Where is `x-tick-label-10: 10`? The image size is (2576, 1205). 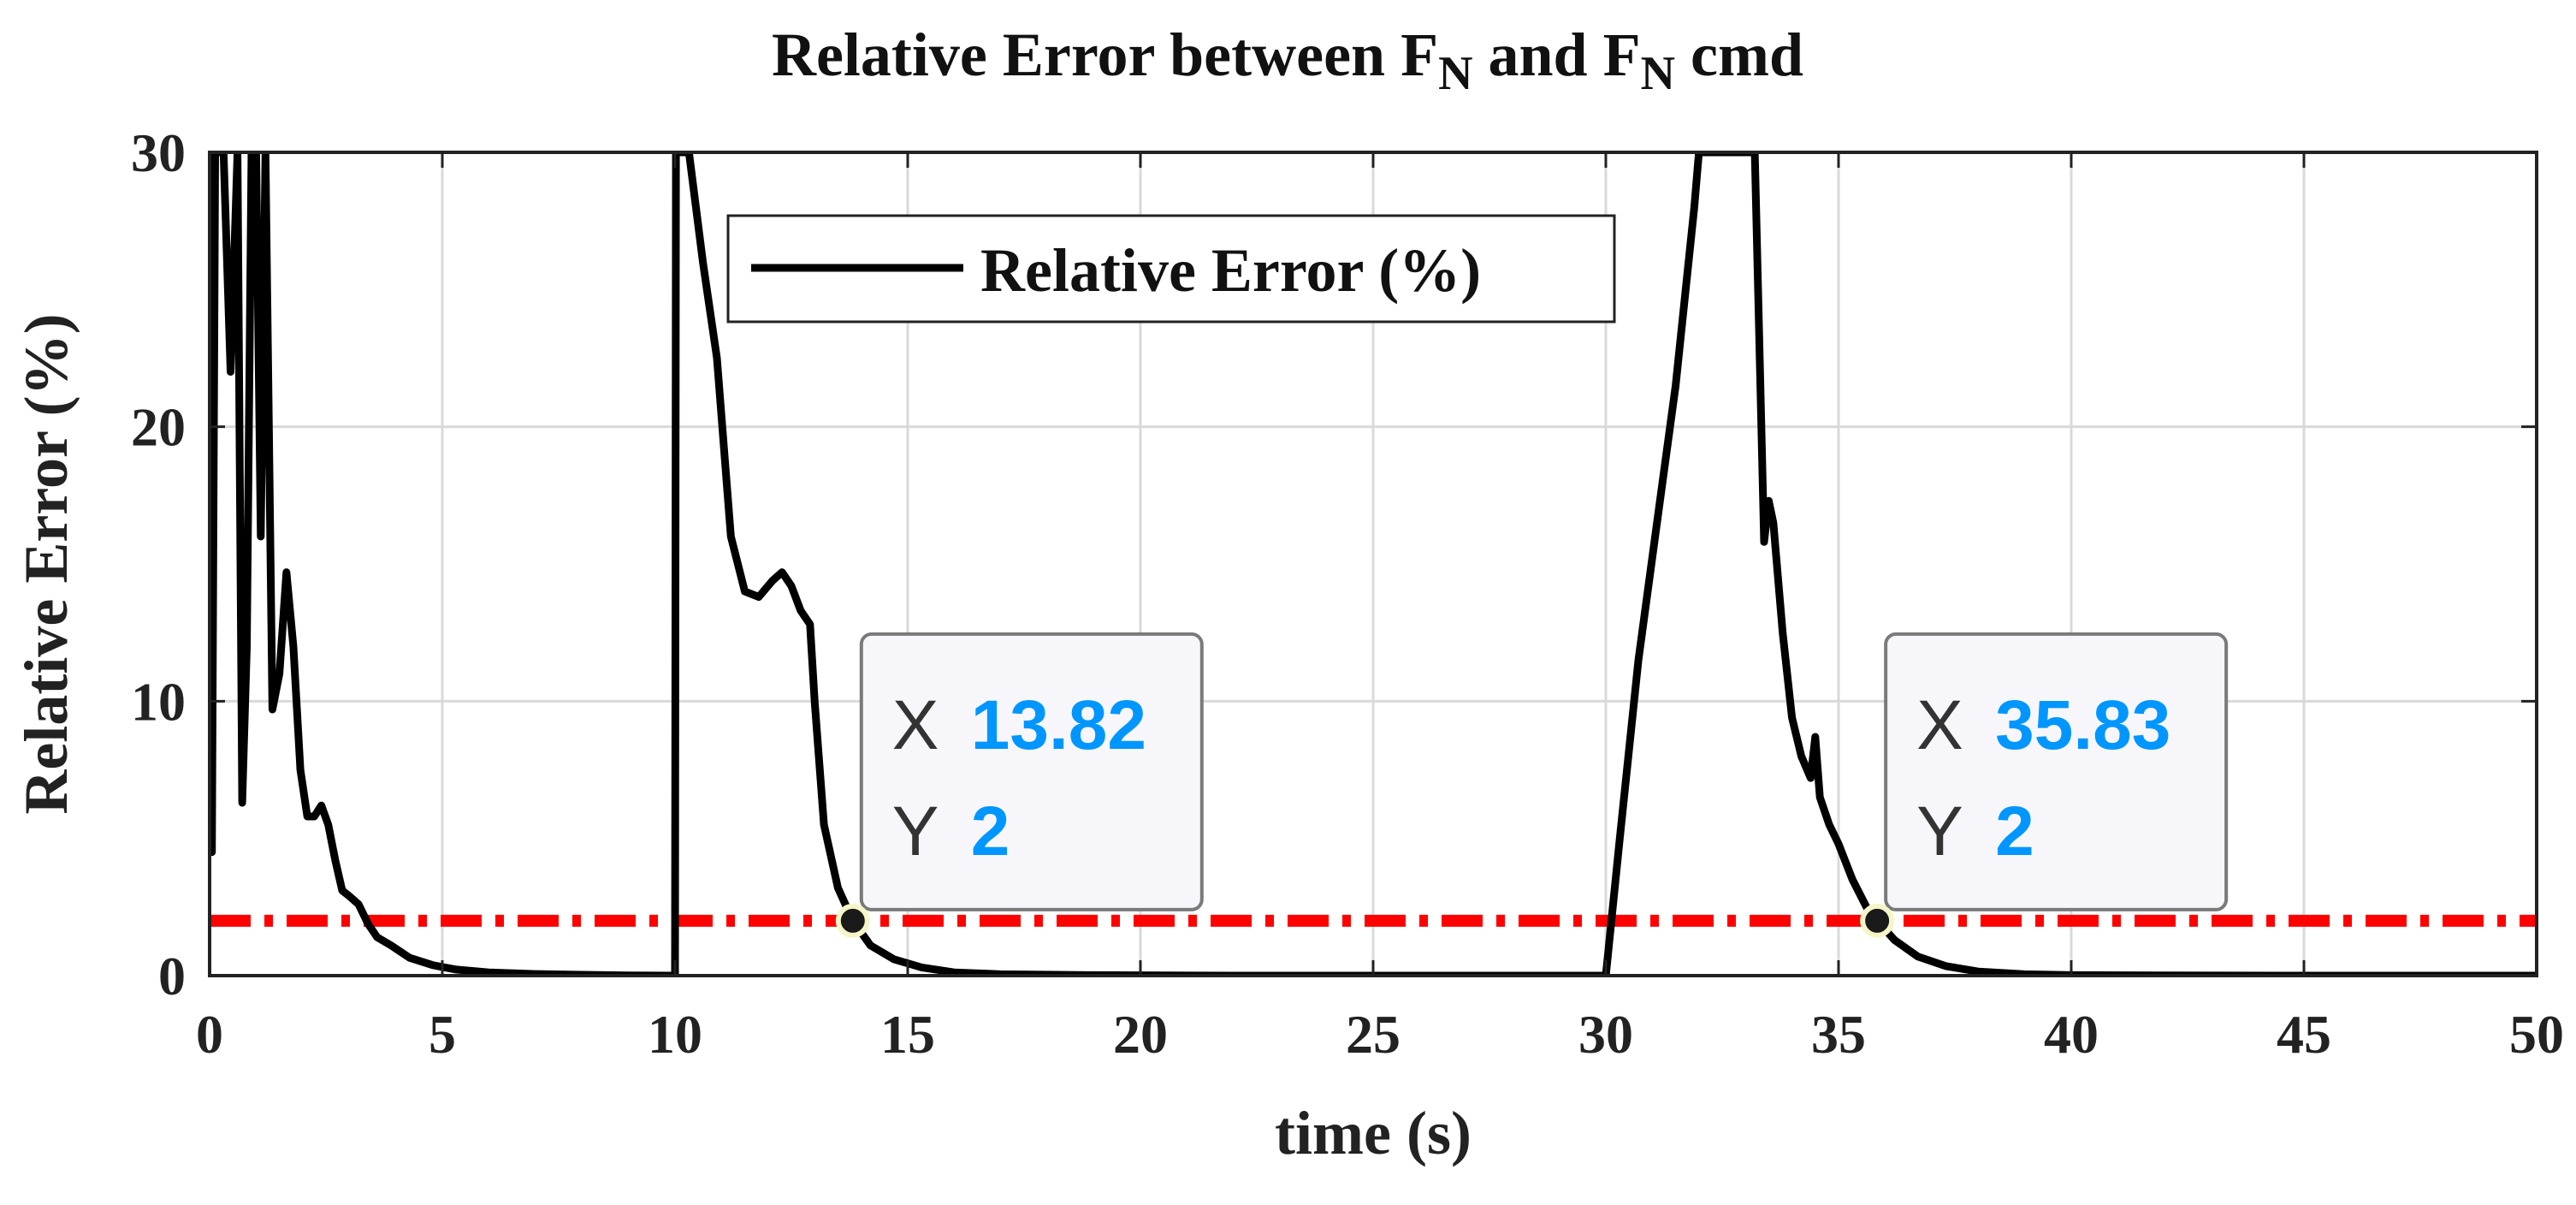 x-tick-label-10: 10 is located at coordinates (675, 1034).